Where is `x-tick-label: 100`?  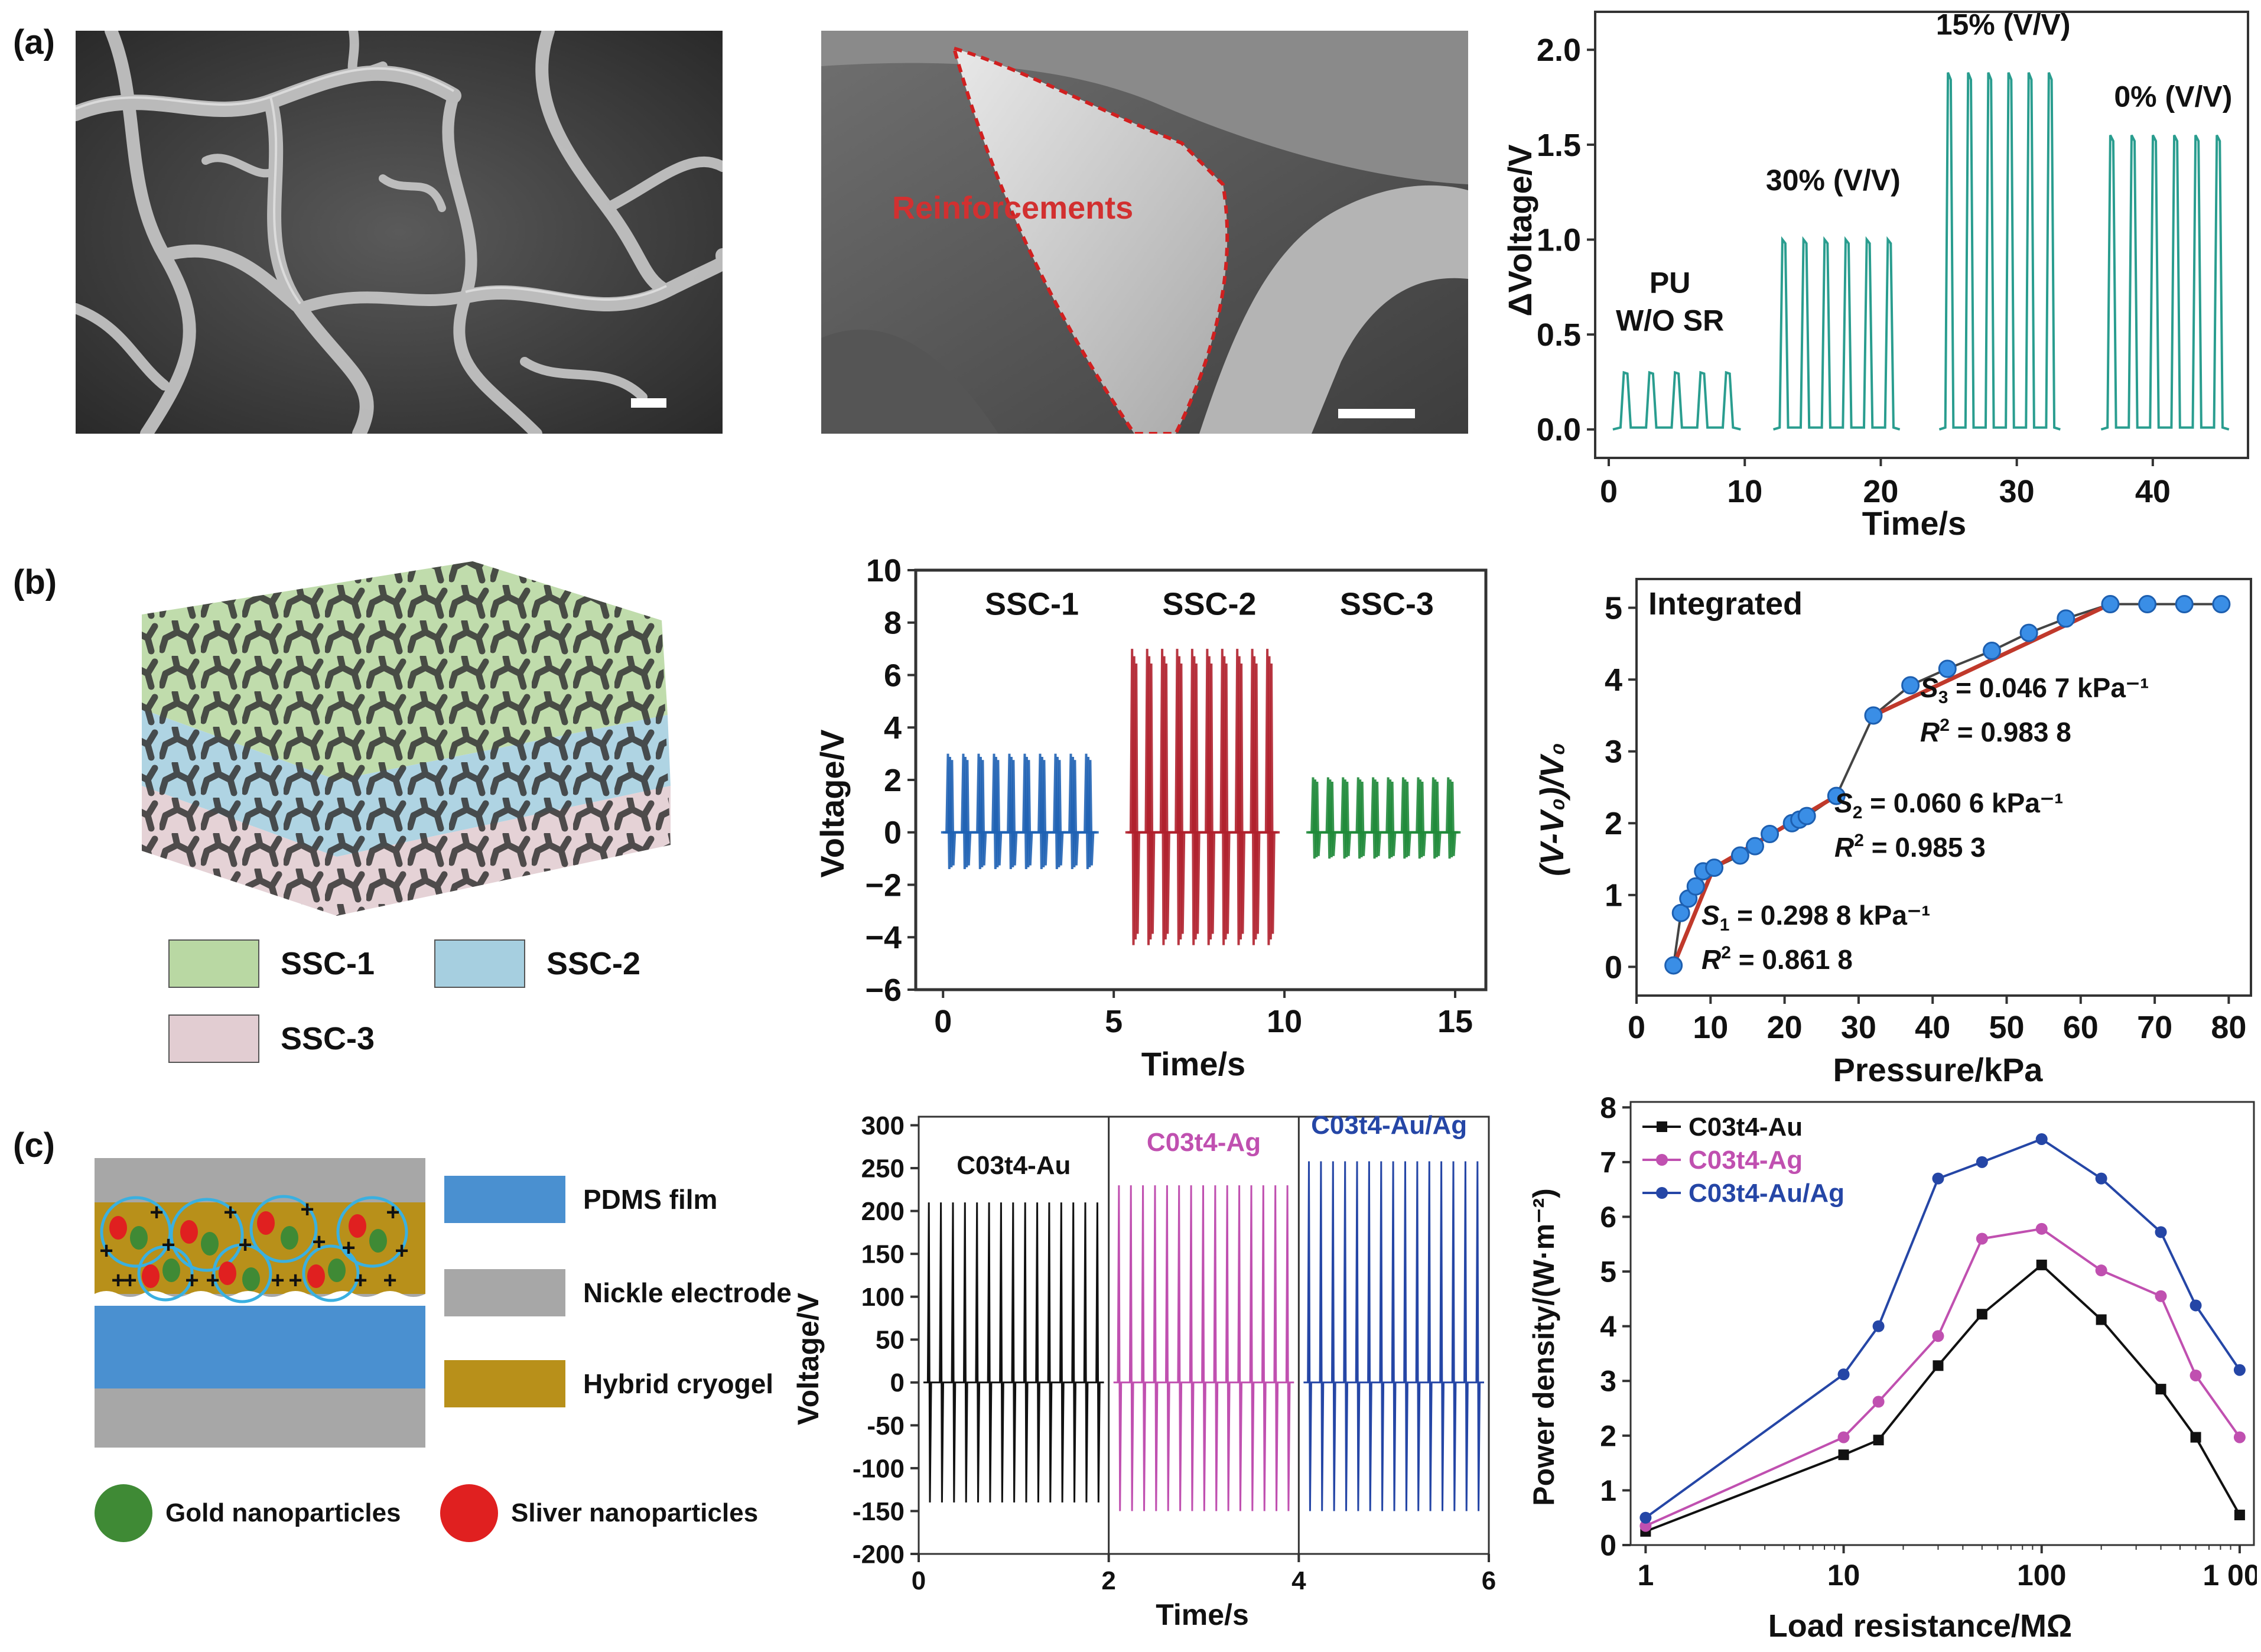 x-tick-label: 100 is located at coordinates (2041, 1575).